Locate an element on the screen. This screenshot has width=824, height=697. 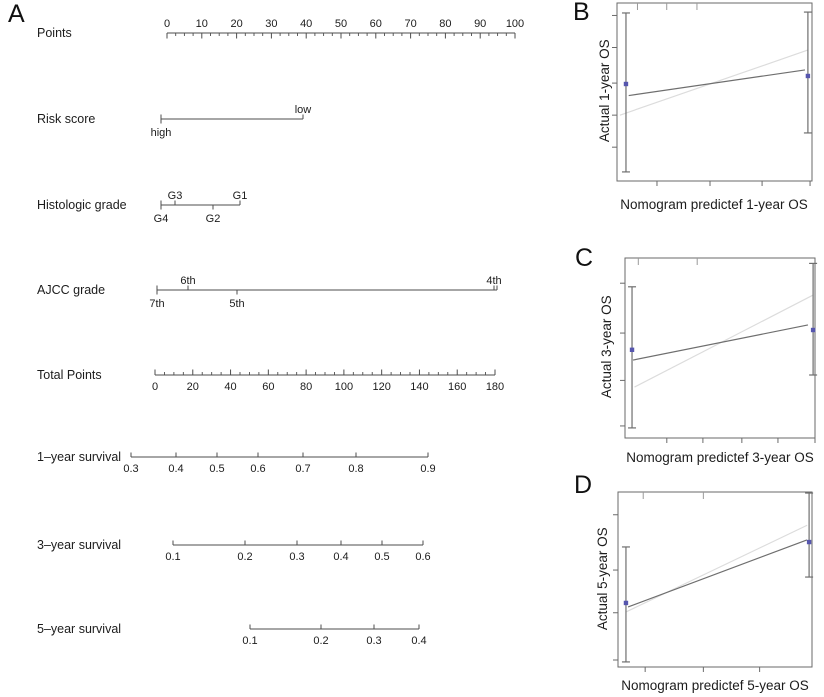
panel-c-x-axis-label: Nomogram predictef 3-year OS is located at coordinates (720, 457).